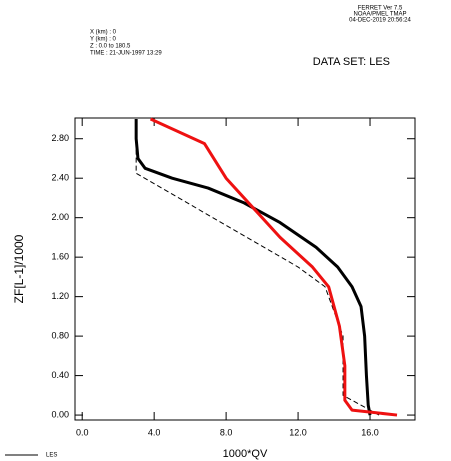  Describe the element at coordinates (82, 432) in the screenshot. I see `x-tick-label: 0.0` at that location.